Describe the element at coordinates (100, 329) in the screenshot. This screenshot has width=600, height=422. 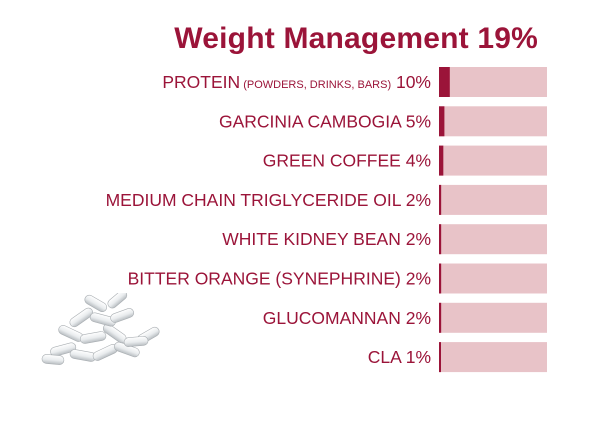
I see `capsules-illustration` at that location.